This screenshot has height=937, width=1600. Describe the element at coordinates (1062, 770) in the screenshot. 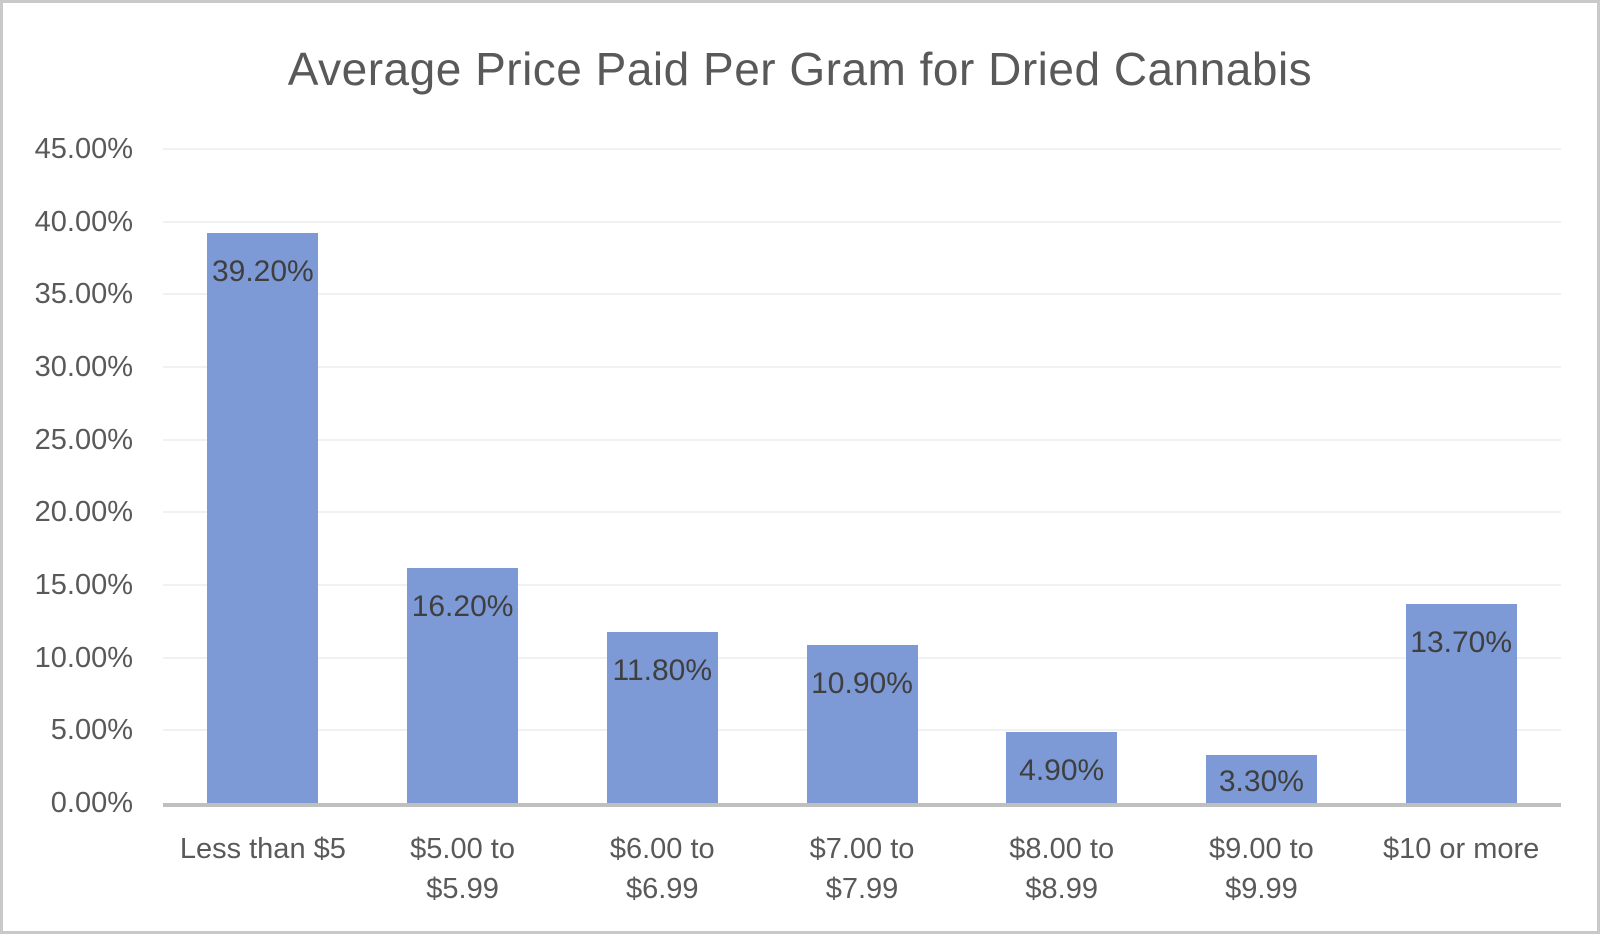

I see `bar-value-label: 4.90%` at that location.